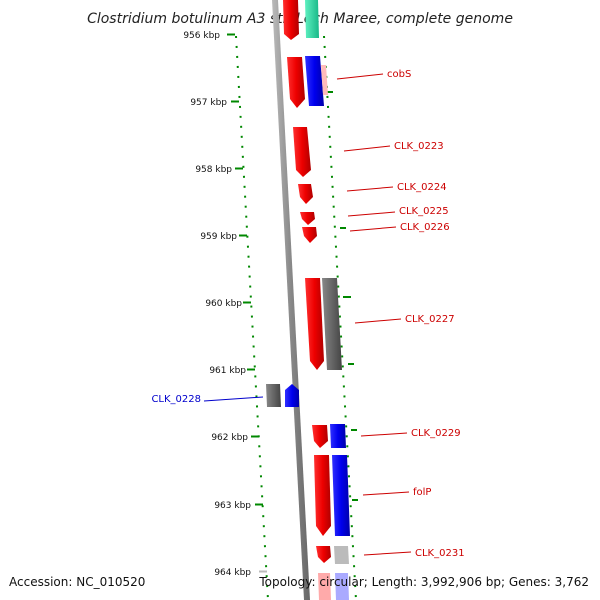  Describe the element at coordinates (213, 170) in the screenshot. I see `tick-label: 958 kbp` at that location.